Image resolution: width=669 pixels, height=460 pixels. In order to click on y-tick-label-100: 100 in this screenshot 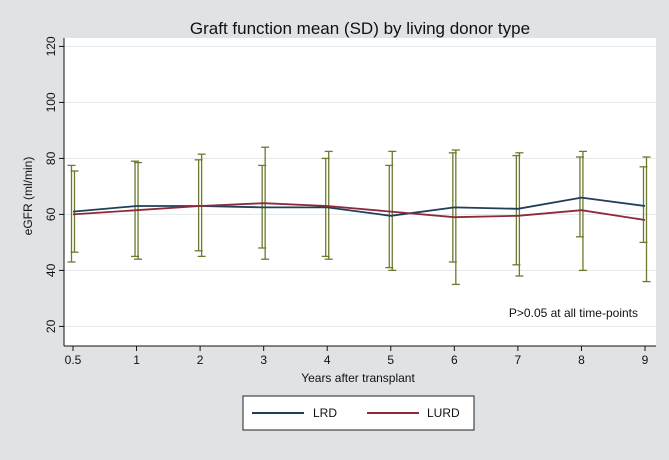, I will do `click(51, 102)`.